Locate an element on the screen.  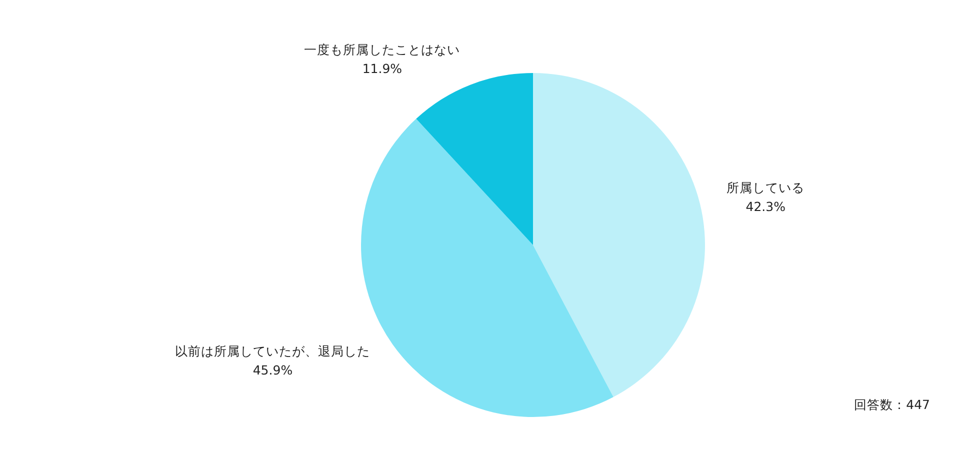
annotation: 回答数：447 is located at coordinates (892, 404).